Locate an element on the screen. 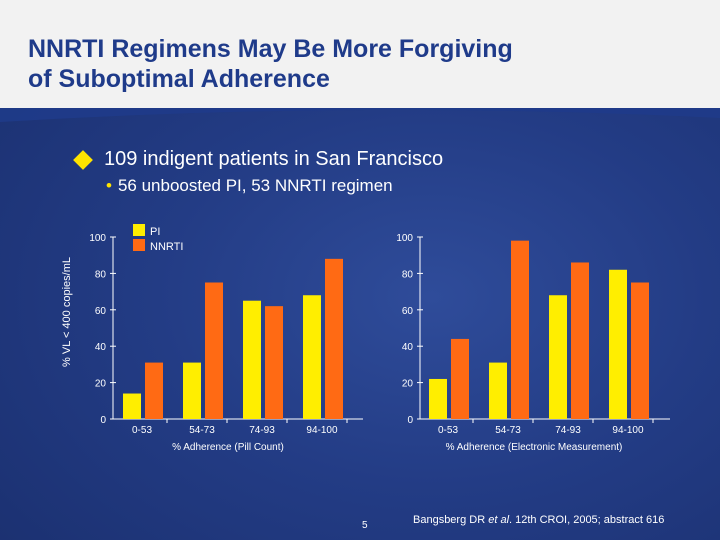 This screenshot has width=720, height=540. electronic-y-tick-label: 80 is located at coordinates (408, 274).